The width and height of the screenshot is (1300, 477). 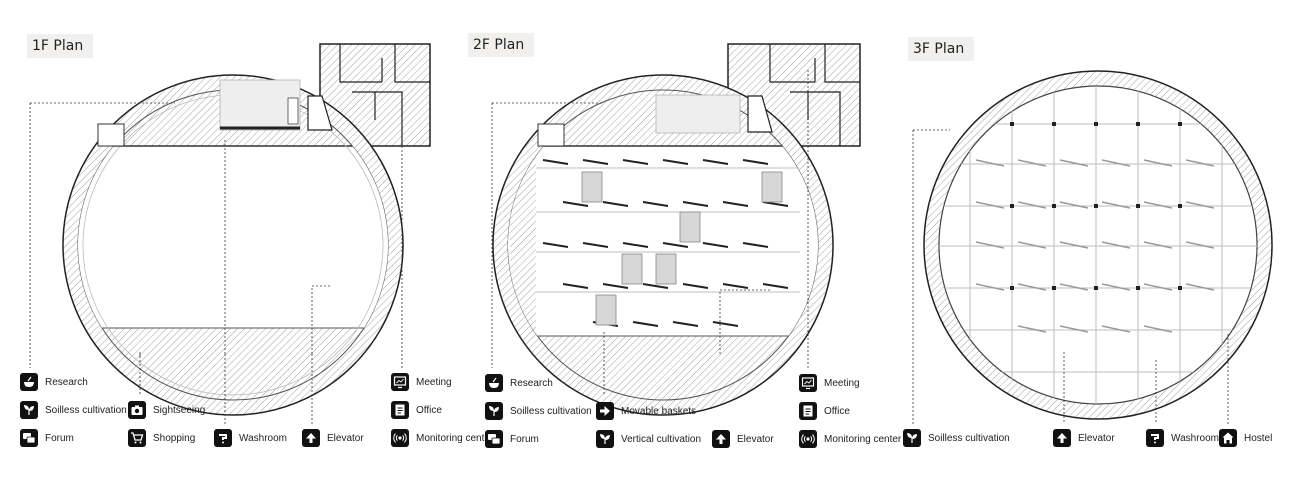 I want to click on arrow-right-icon, so click(x=605, y=411).